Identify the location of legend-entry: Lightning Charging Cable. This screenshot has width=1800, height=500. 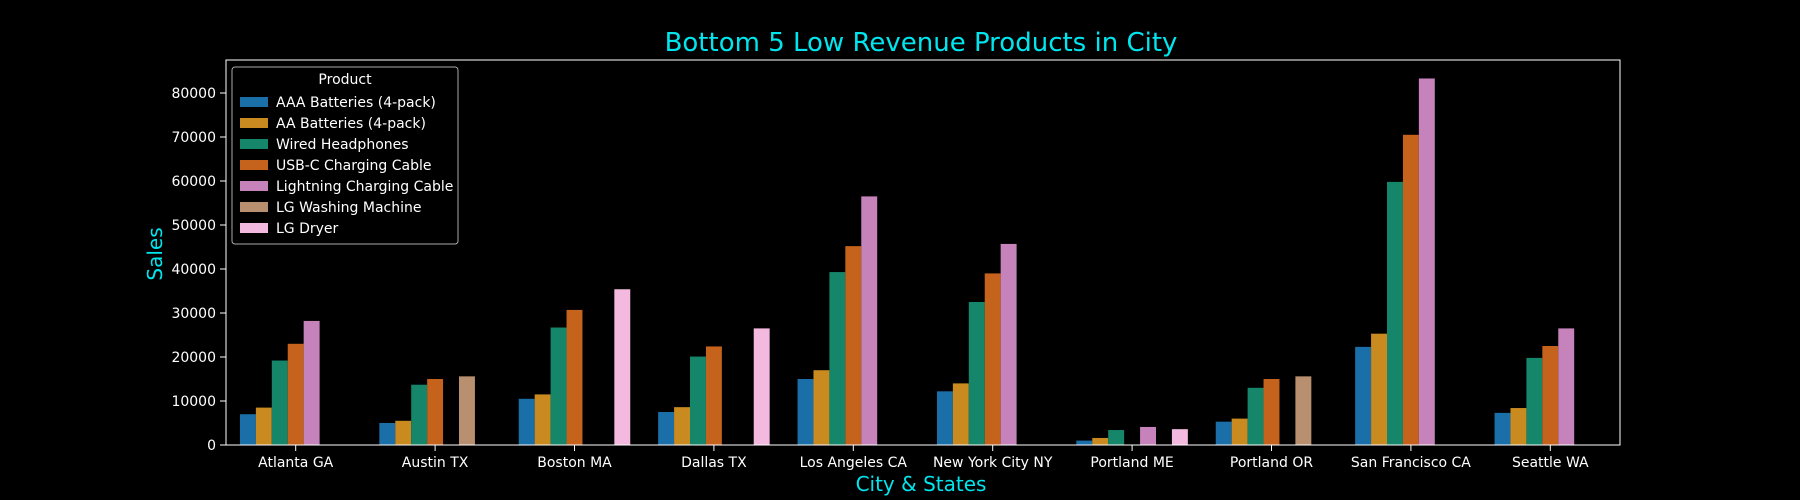
(364, 187).